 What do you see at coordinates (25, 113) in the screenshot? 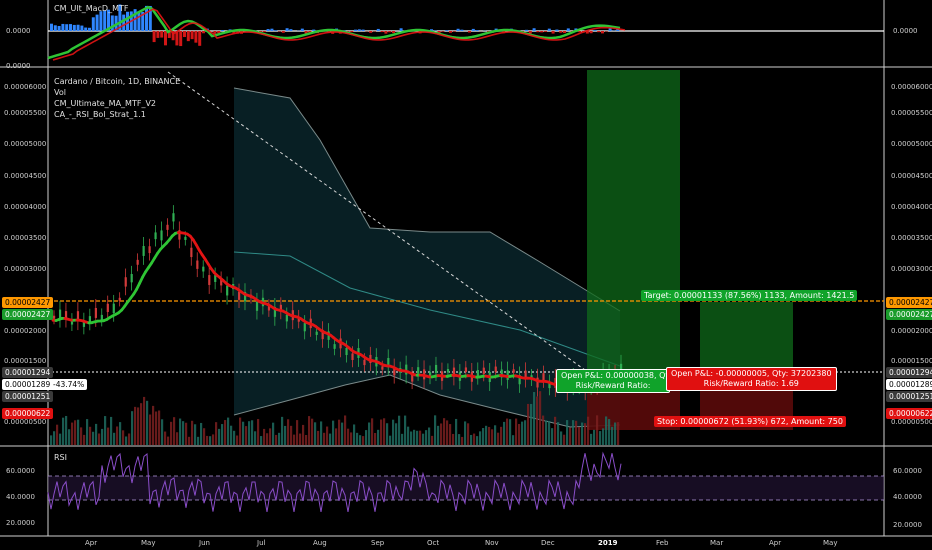
I see `left-axis-label: 0.00005500` at bounding box center [25, 113].